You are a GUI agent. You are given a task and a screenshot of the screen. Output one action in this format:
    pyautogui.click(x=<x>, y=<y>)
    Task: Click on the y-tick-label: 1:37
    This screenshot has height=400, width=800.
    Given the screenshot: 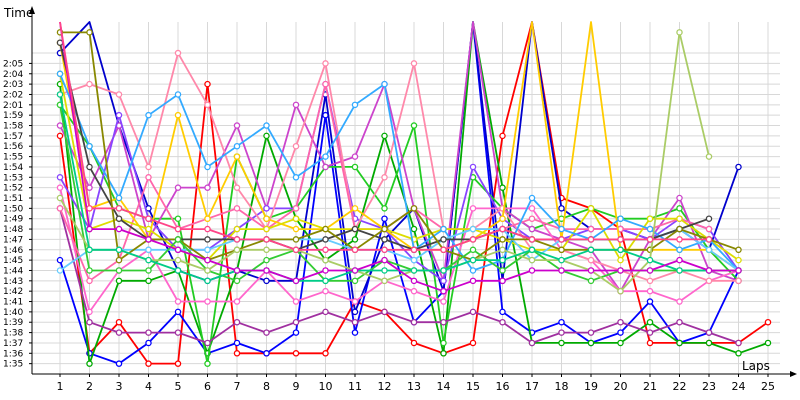 What is the action you would take?
    pyautogui.click(x=13, y=344)
    